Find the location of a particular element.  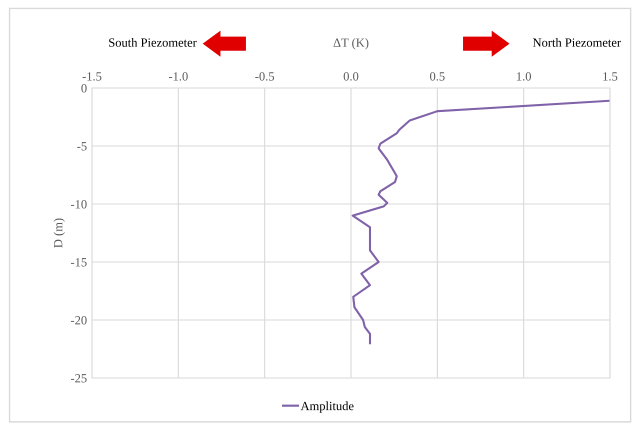

text: South Piezometer is located at coordinates (153, 42).